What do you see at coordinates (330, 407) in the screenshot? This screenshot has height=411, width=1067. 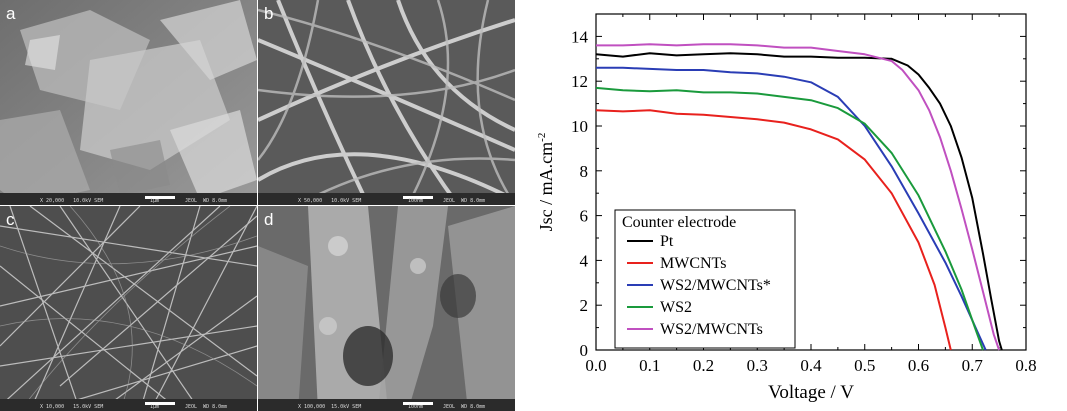 I see `sem-info-left: X 100,000 15.0kV SEM` at bounding box center [330, 407].